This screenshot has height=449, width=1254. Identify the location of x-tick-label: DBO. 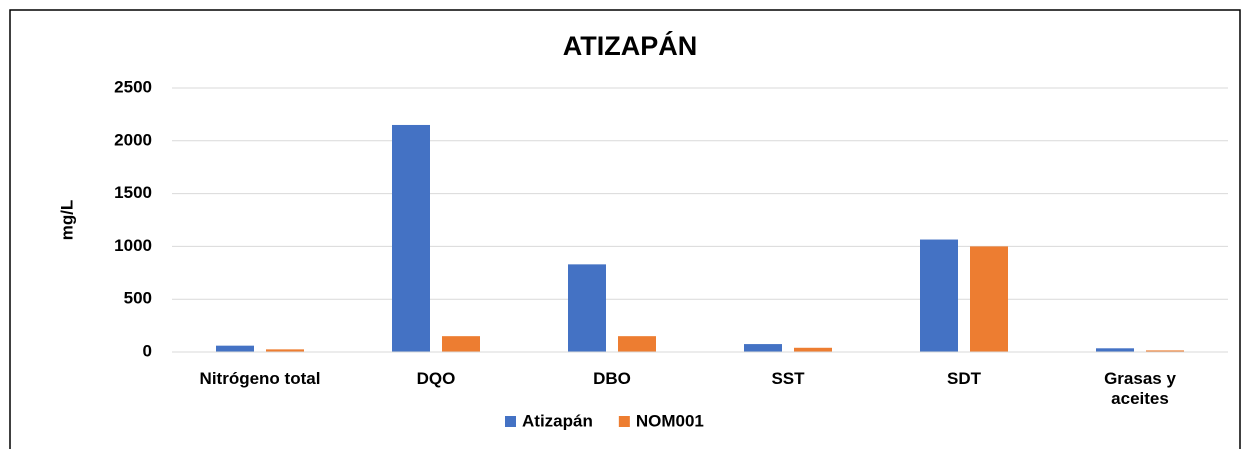
(612, 378).